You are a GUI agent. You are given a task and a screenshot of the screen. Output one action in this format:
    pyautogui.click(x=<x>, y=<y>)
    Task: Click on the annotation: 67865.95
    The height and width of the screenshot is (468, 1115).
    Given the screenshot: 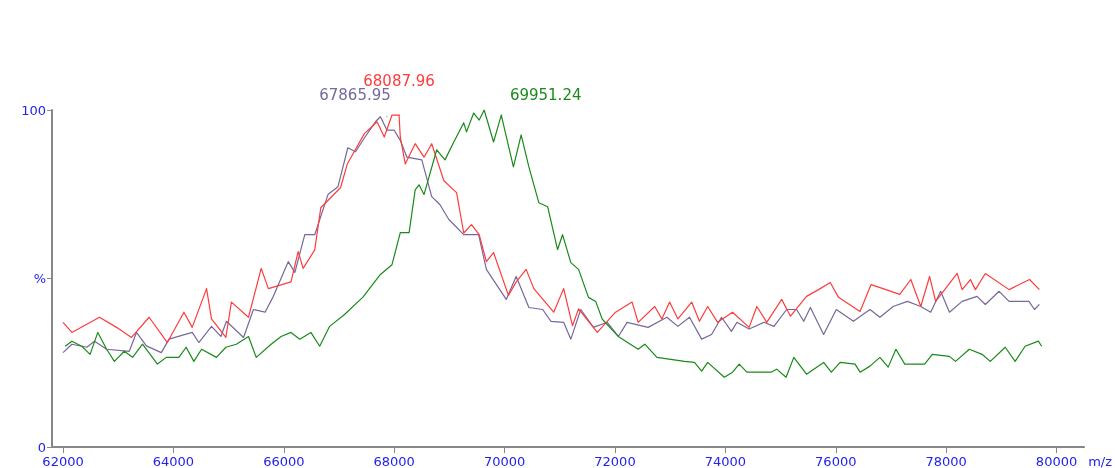 What is the action you would take?
    pyautogui.click(x=355, y=95)
    